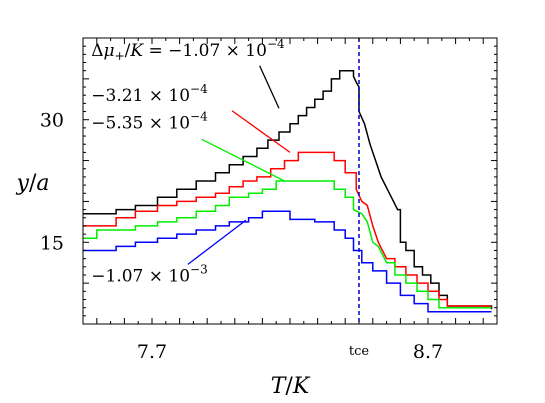 This screenshot has height=403, width=545. I want to click on y-tick-label: 30, so click(52, 121).